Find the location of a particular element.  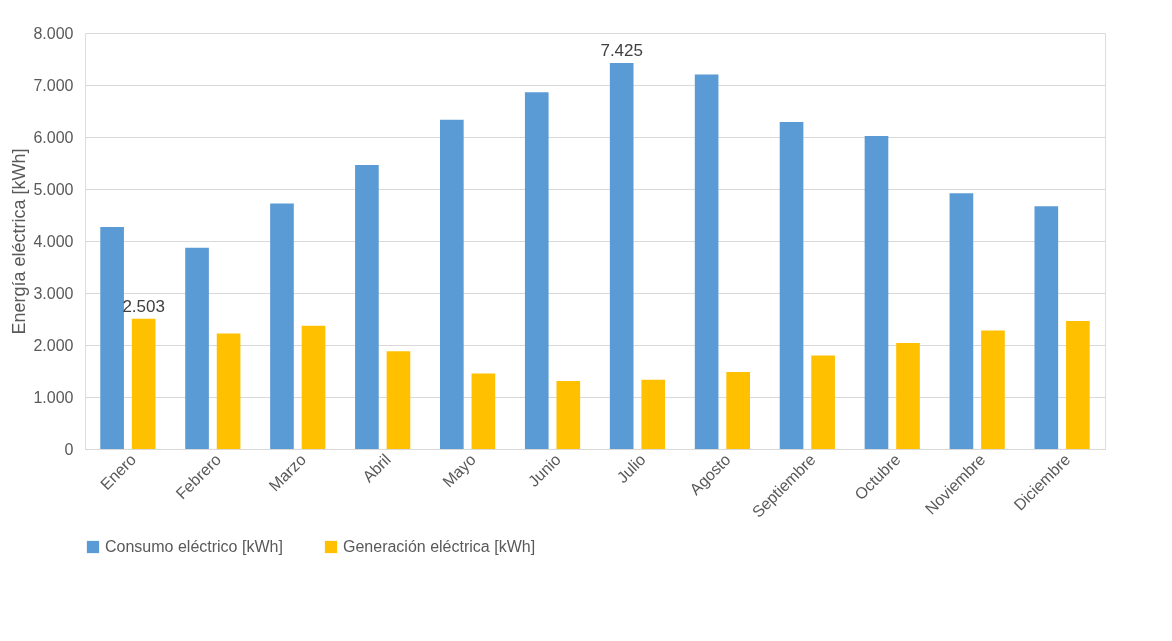

data-label: 7.425 is located at coordinates (621, 50).